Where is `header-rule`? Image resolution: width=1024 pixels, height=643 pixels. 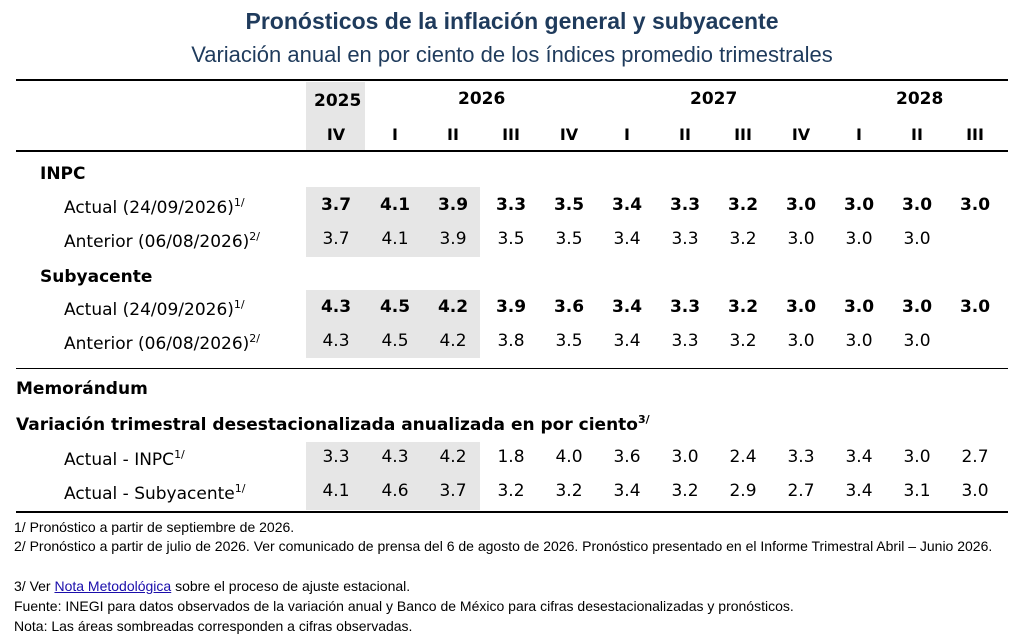
header-rule is located at coordinates (512, 151).